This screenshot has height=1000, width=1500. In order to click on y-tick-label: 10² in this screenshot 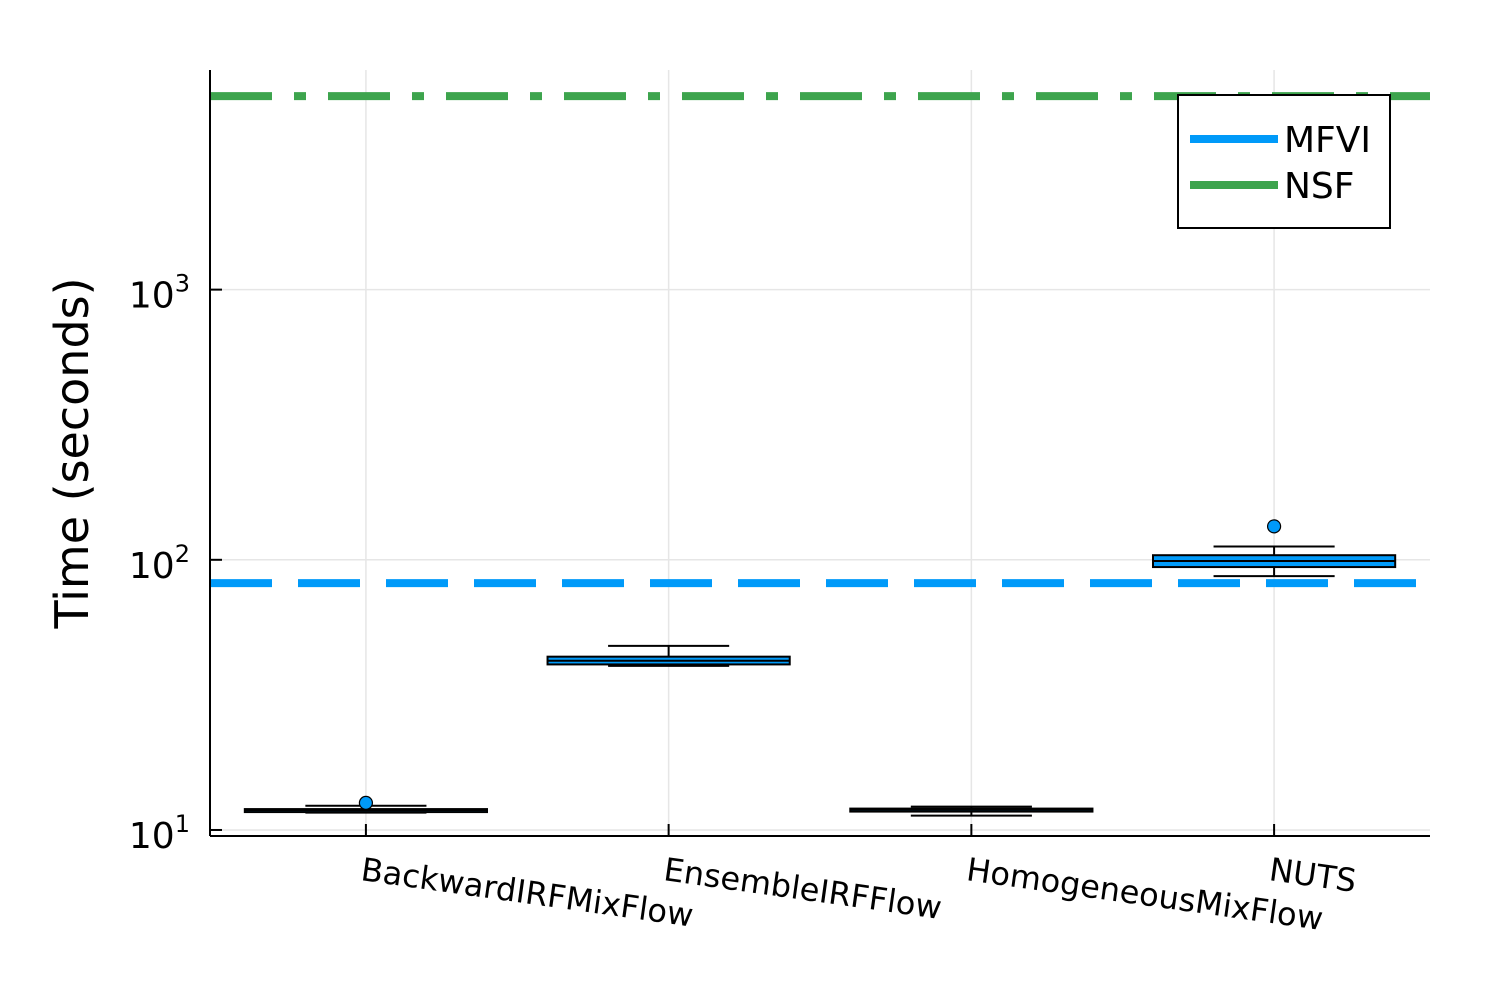, I will do `click(159, 563)`.